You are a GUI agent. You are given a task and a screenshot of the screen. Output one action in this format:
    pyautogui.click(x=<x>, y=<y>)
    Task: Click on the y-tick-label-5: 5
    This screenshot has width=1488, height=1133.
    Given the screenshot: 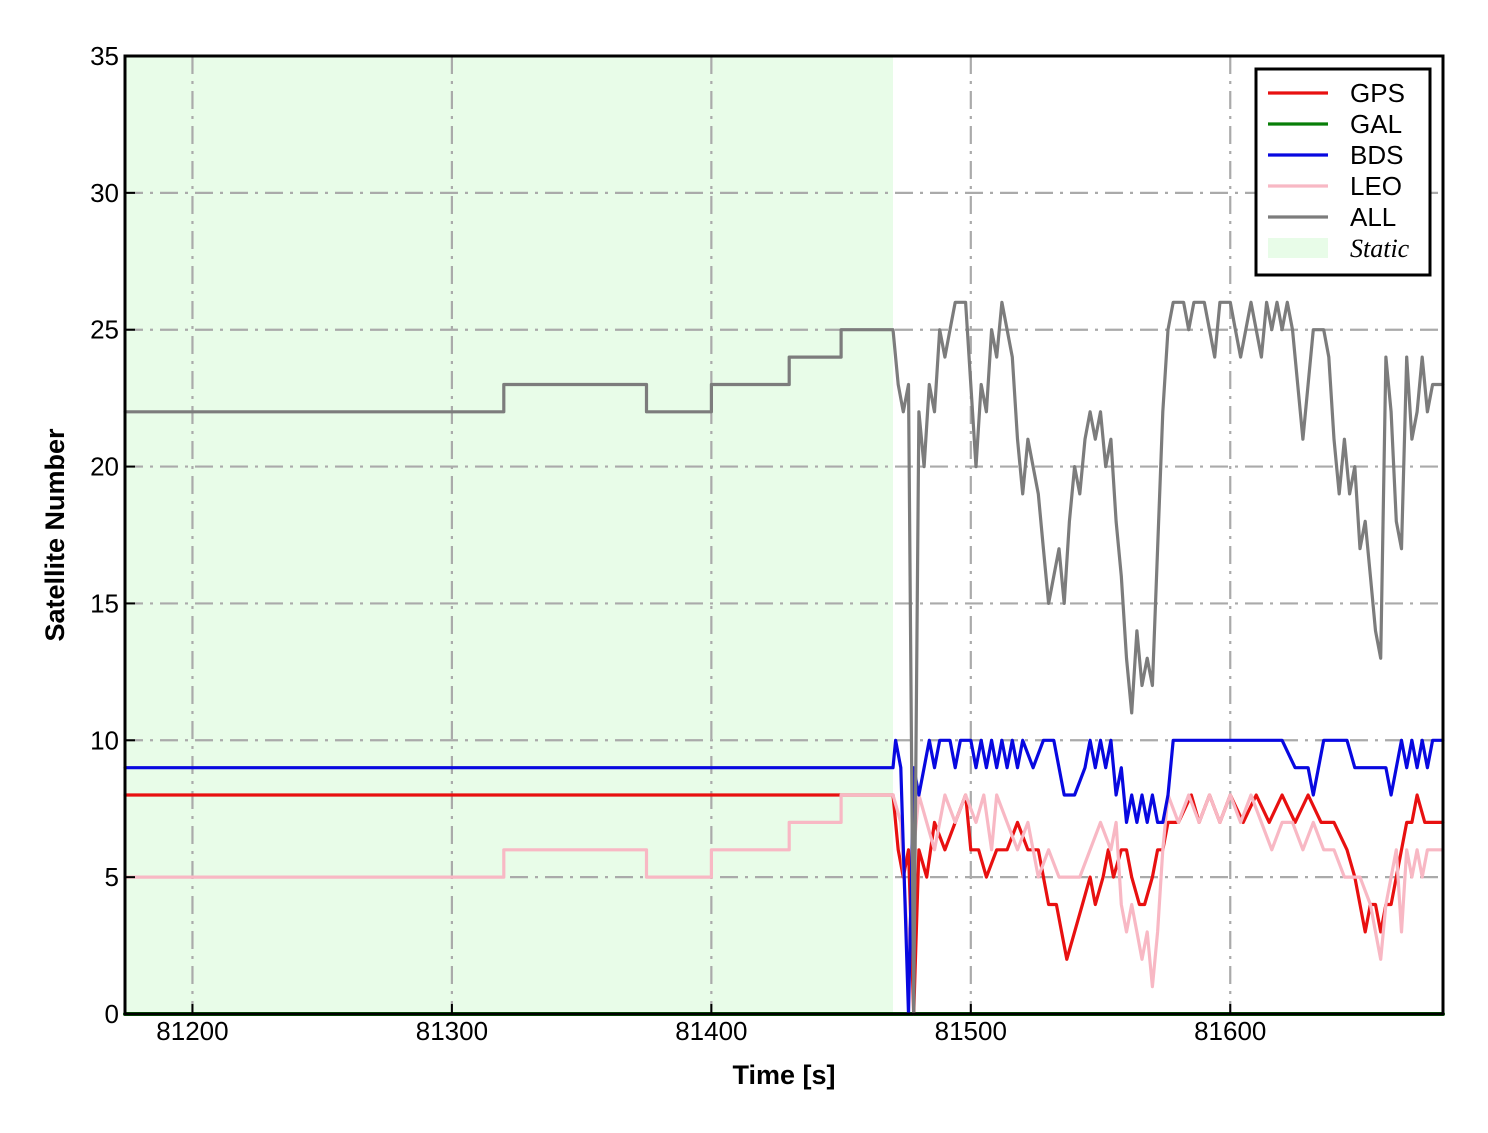 What is the action you would take?
    pyautogui.click(x=112, y=877)
    